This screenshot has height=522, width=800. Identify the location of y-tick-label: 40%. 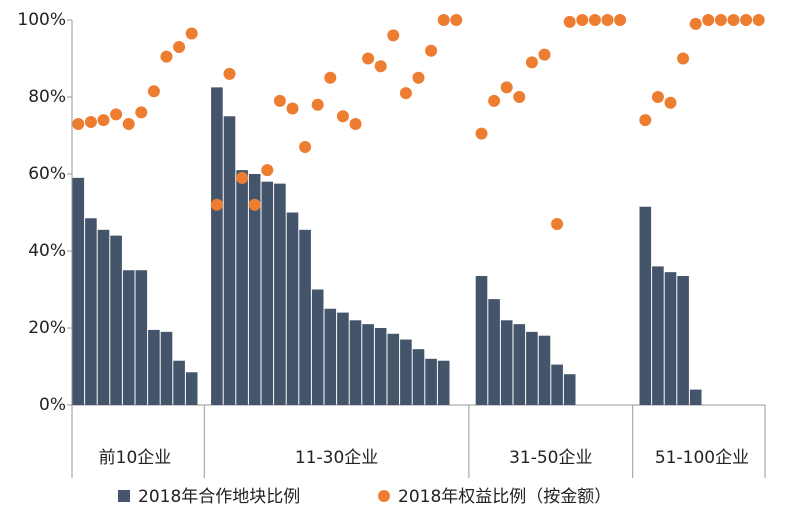
(47, 251).